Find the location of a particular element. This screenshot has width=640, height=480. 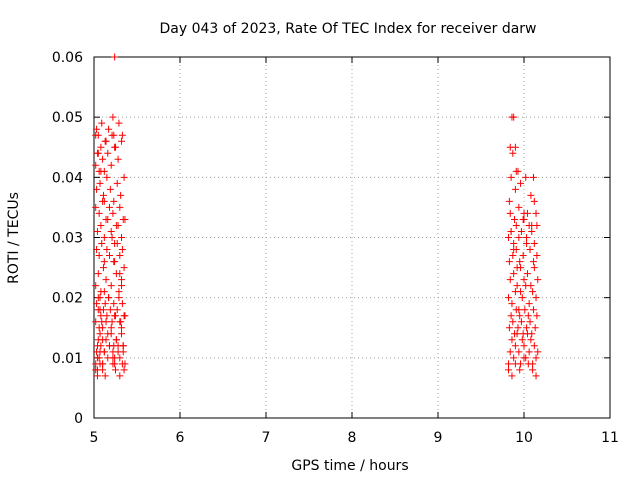

x-tick-label: 10 is located at coordinates (524, 438).